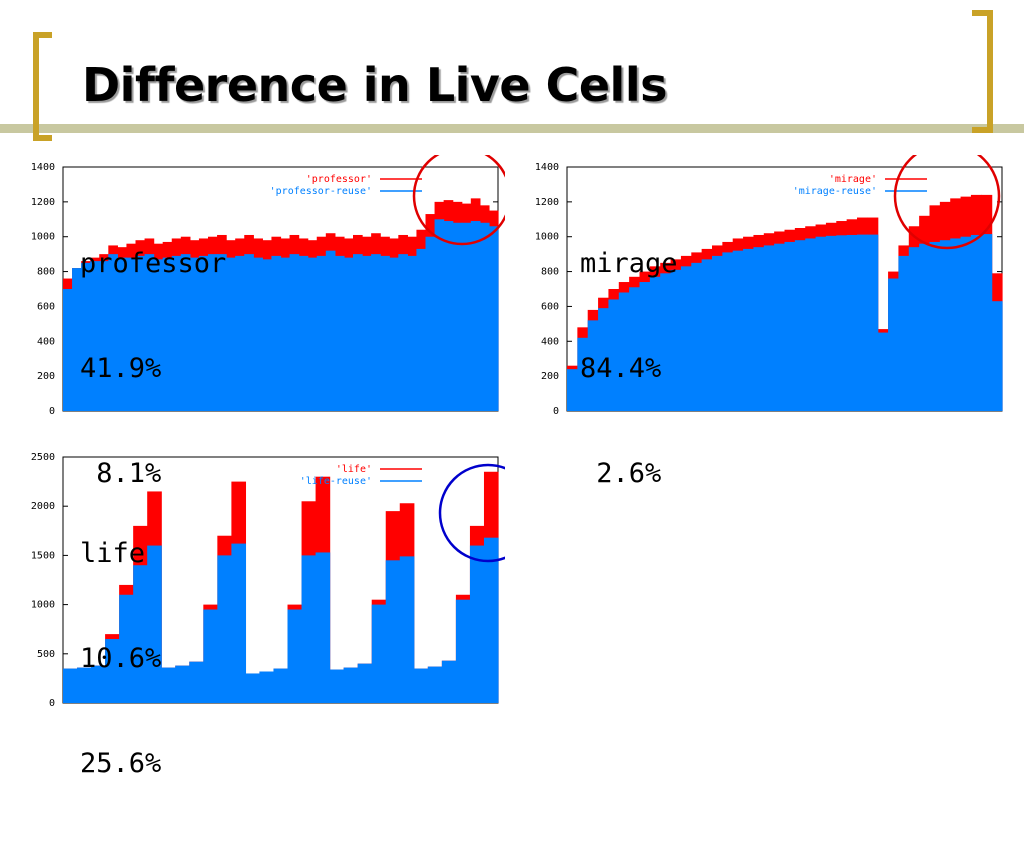 The height and width of the screenshot is (851, 1024). Describe the element at coordinates (512, 128) in the screenshot. I see `title-underline` at that location.